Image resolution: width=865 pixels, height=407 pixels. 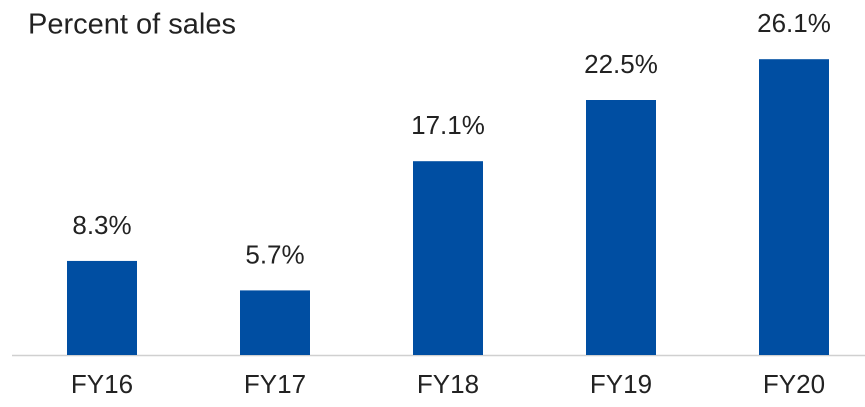 What do you see at coordinates (794, 23) in the screenshot?
I see `value-label: 26.1%` at bounding box center [794, 23].